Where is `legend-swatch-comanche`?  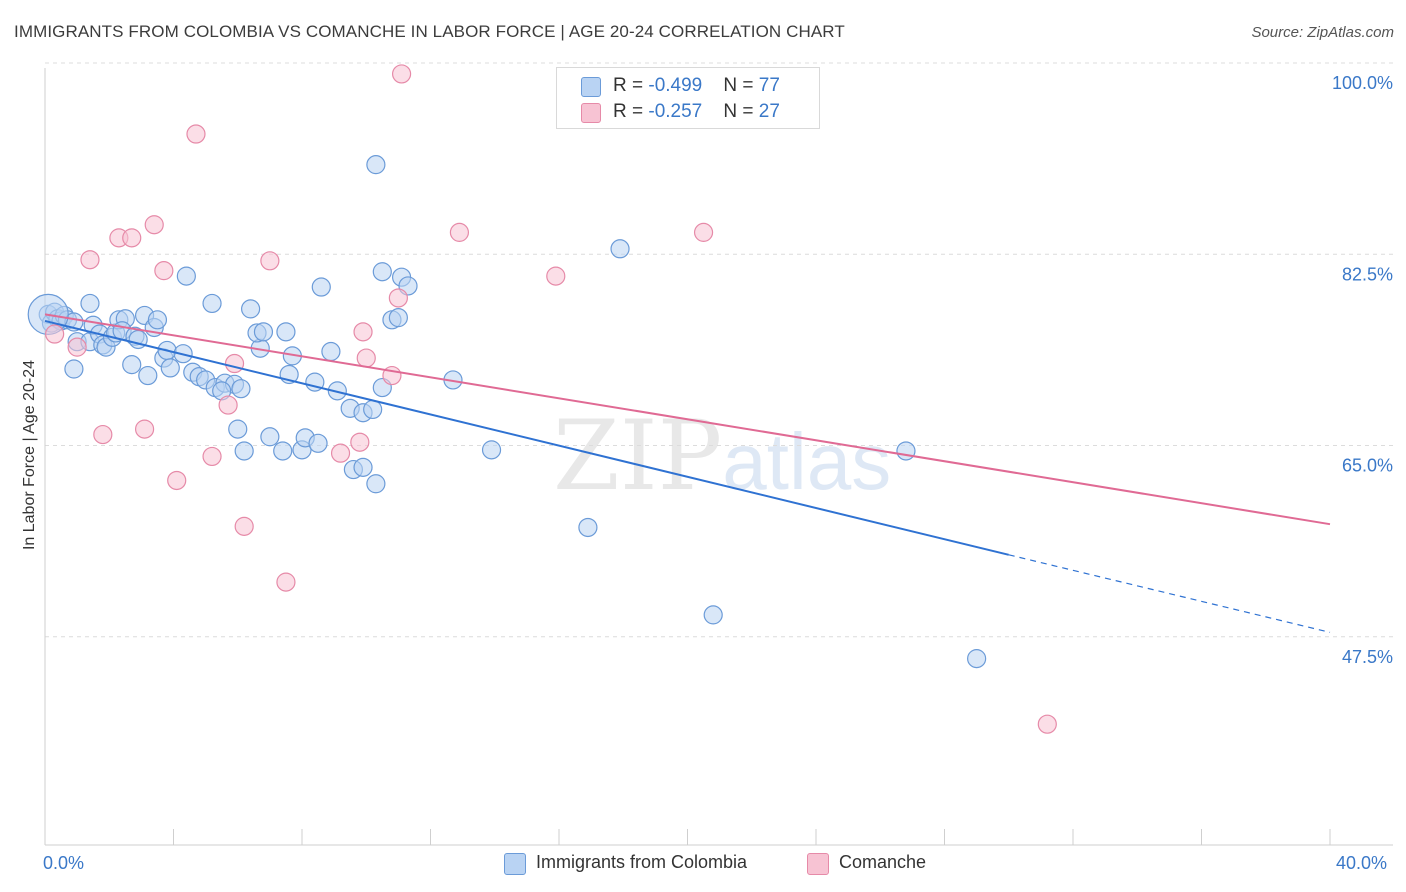 legend-swatch-comanche is located at coordinates (591, 113).